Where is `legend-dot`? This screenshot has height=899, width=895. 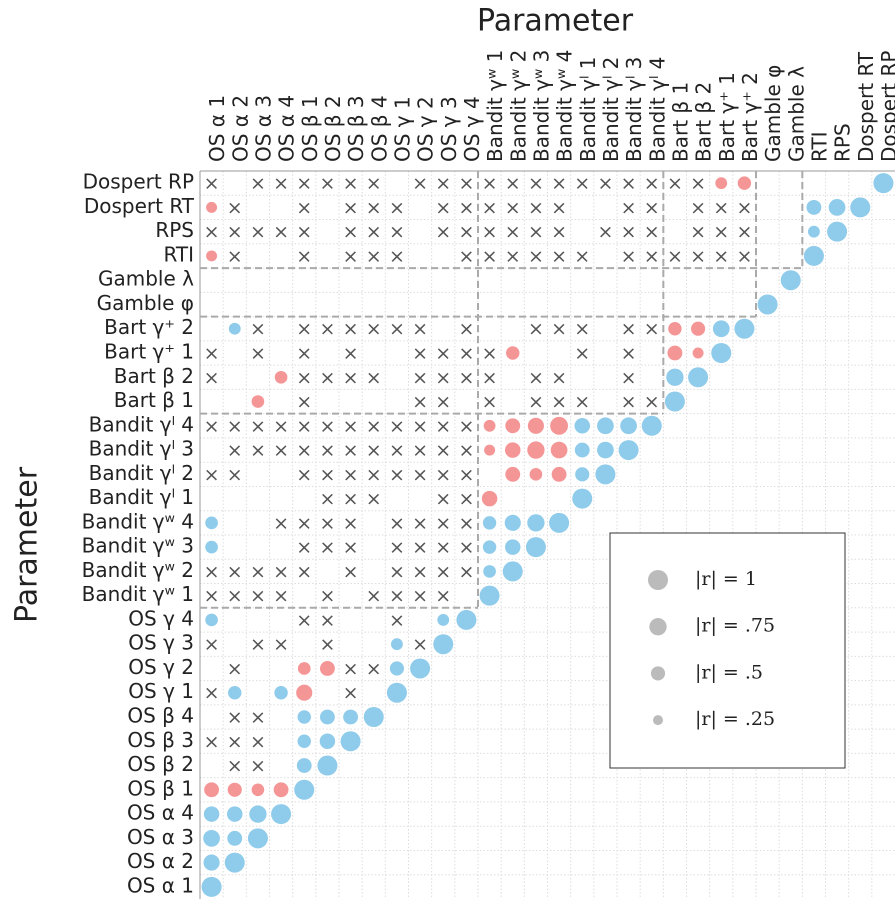
legend-dot is located at coordinates (658, 627).